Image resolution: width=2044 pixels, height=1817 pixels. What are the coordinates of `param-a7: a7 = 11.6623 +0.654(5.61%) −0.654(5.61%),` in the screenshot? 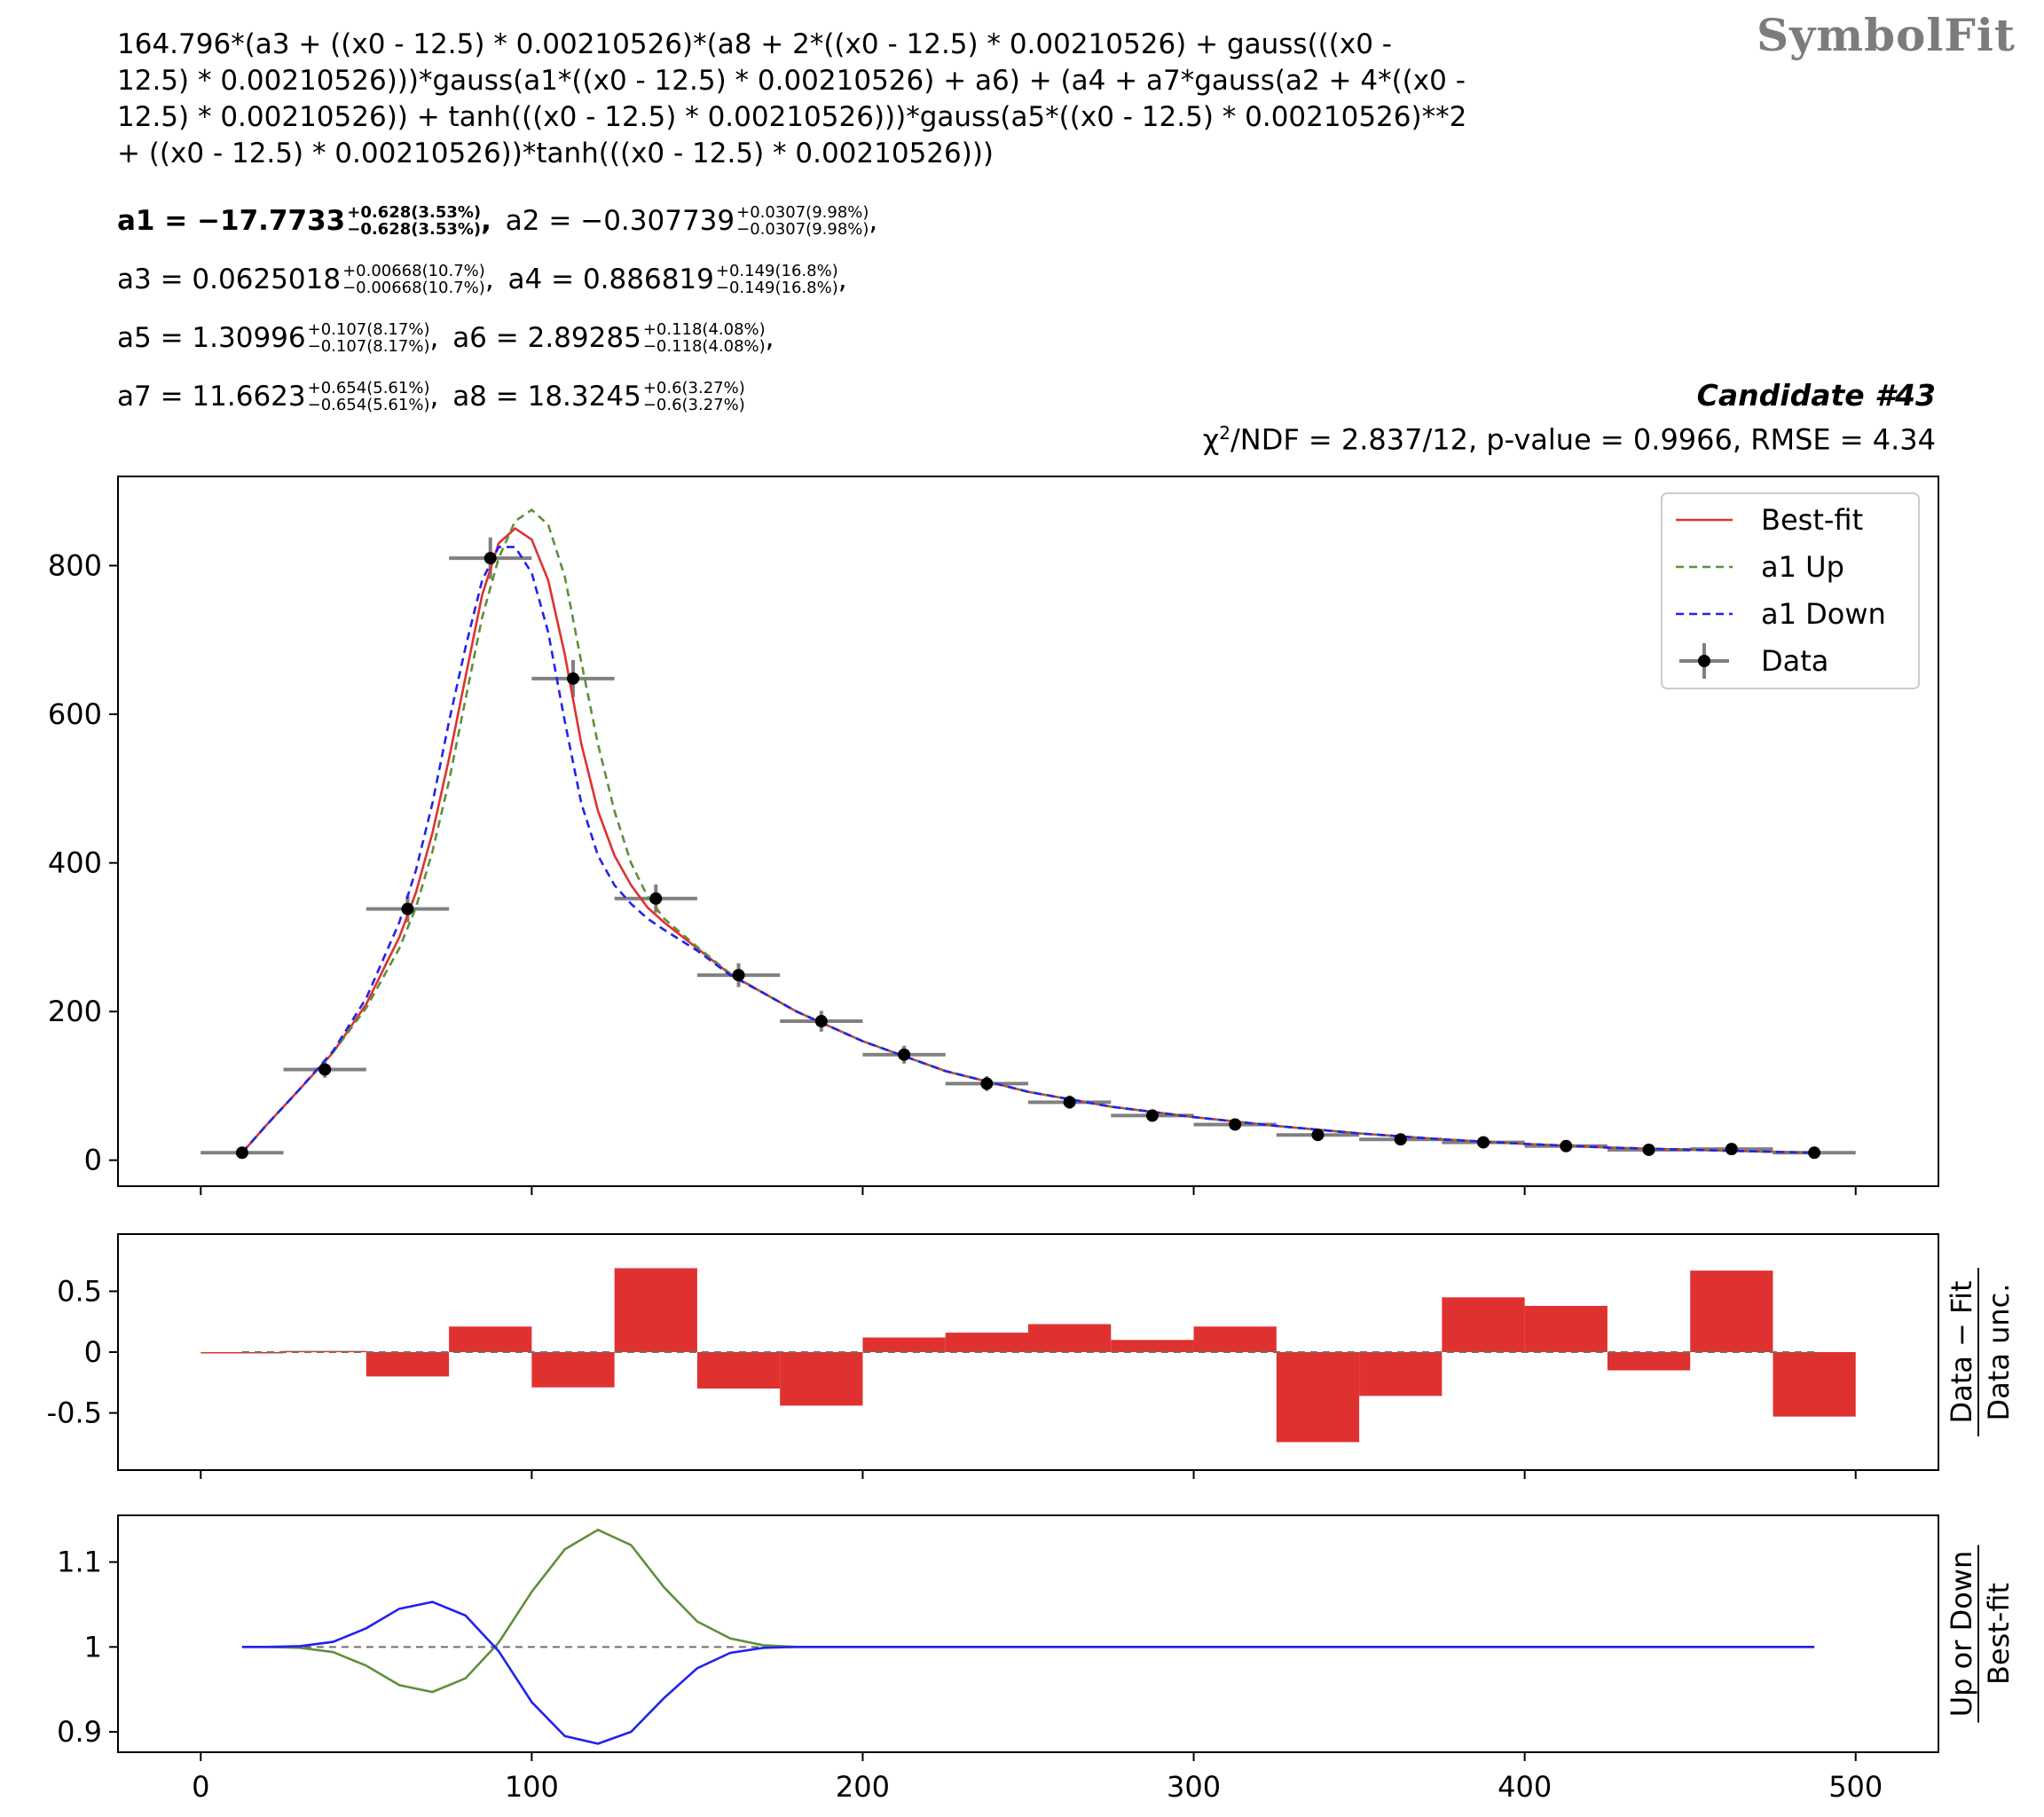 It's located at (278, 396).